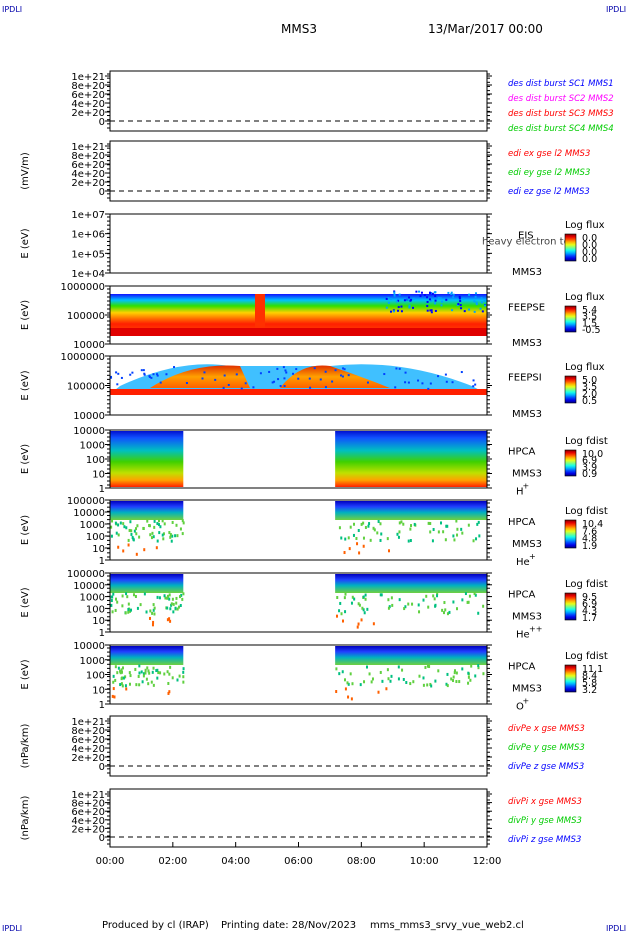 The image size is (630, 934). I want to click on spectrogram-lobe-right, so click(335, 376).